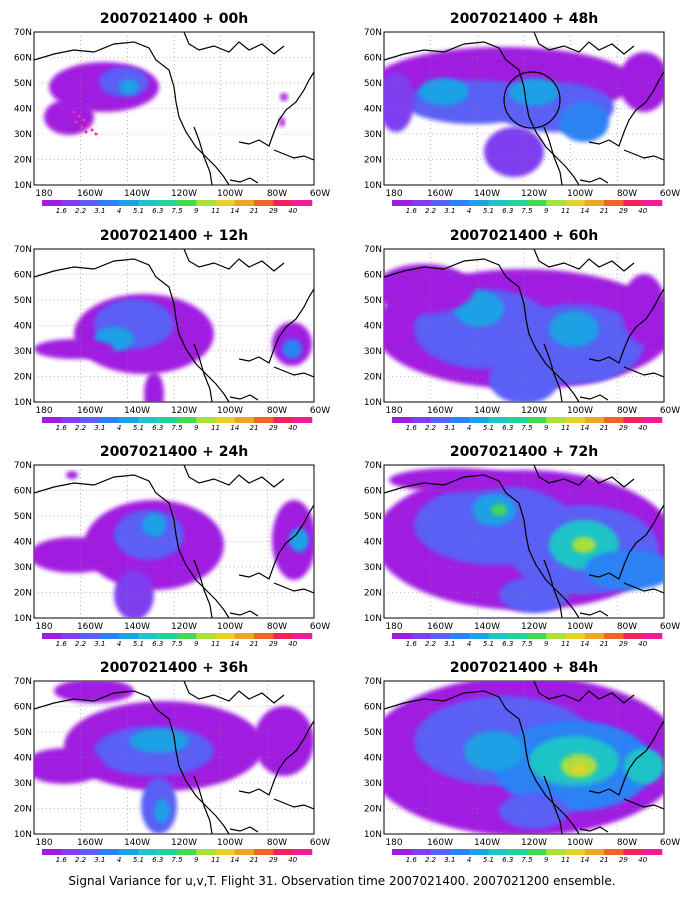  What do you see at coordinates (90, 843) in the screenshot?
I see `lon-label: 160W` at bounding box center [90, 843].